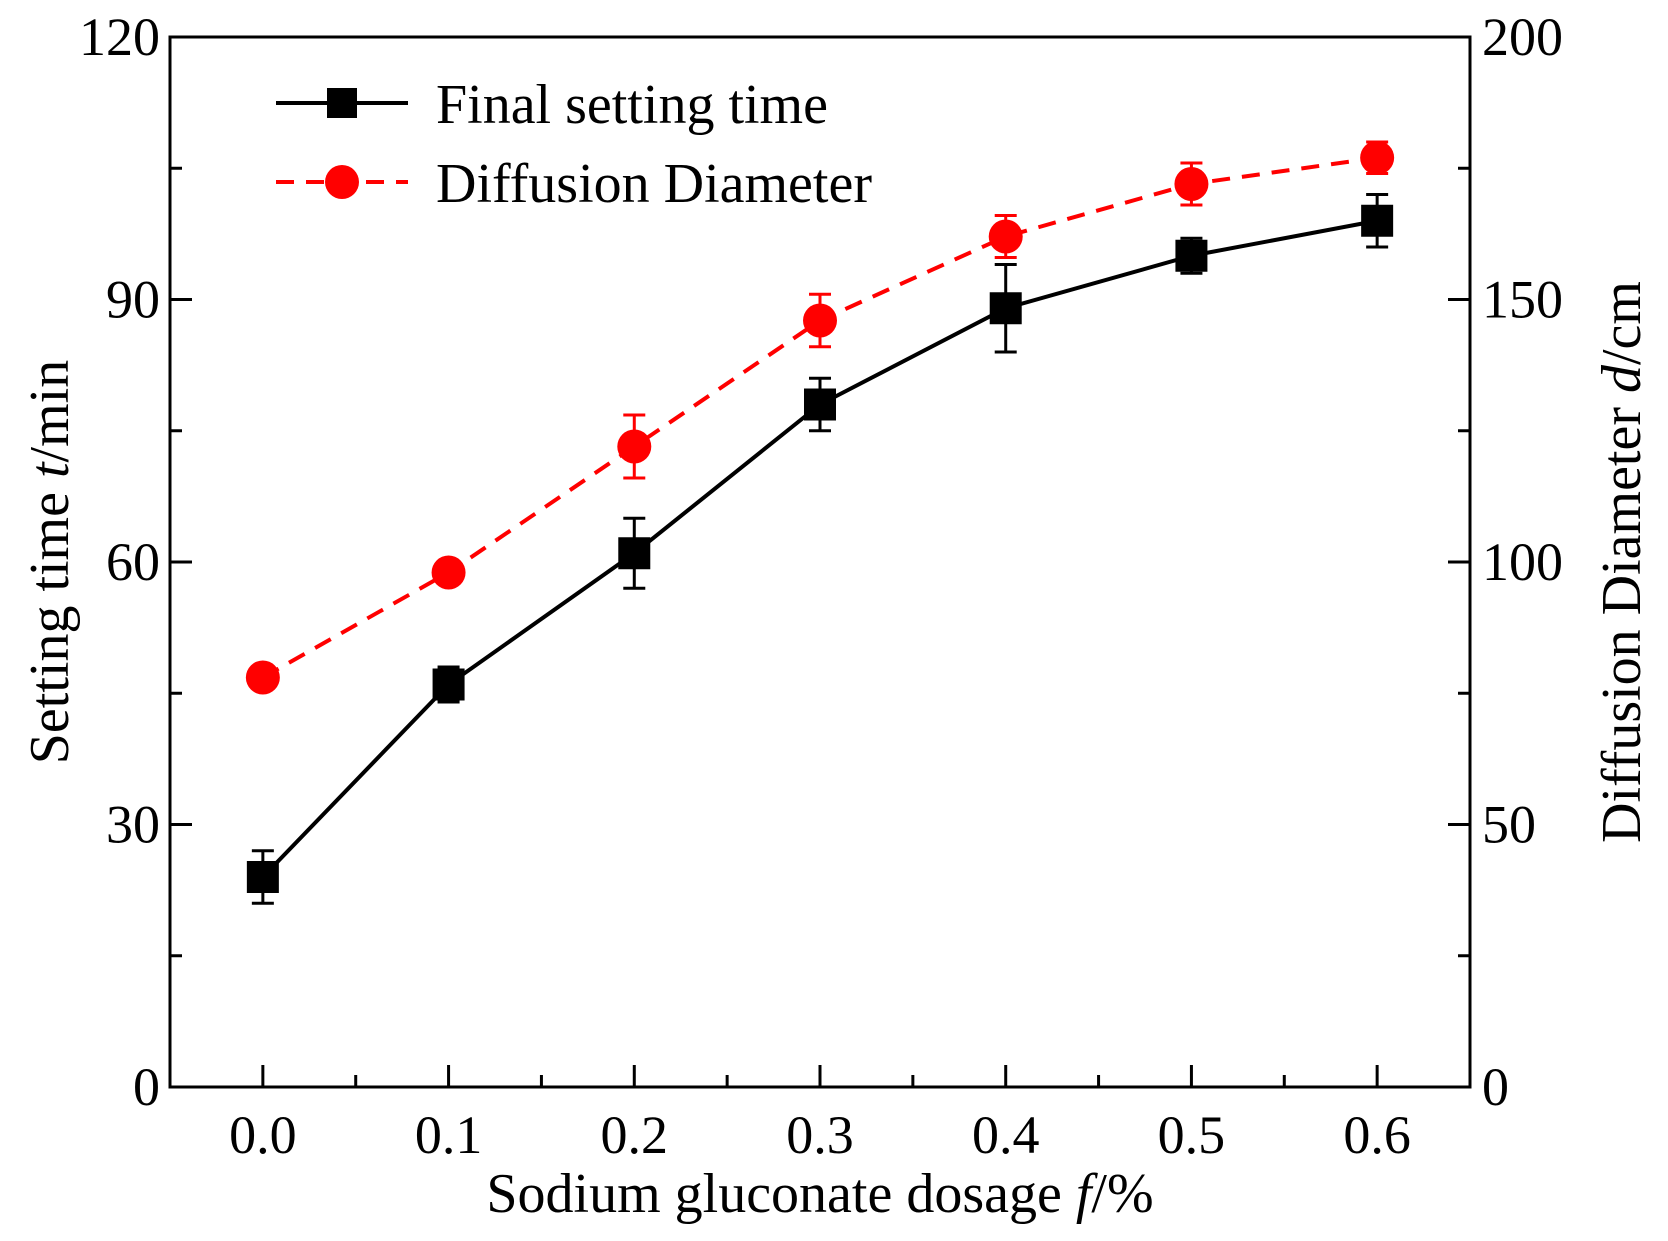 This screenshot has width=1668, height=1241. What do you see at coordinates (1006, 1135) in the screenshot?
I see `x-tick-label: 0.4` at bounding box center [1006, 1135].